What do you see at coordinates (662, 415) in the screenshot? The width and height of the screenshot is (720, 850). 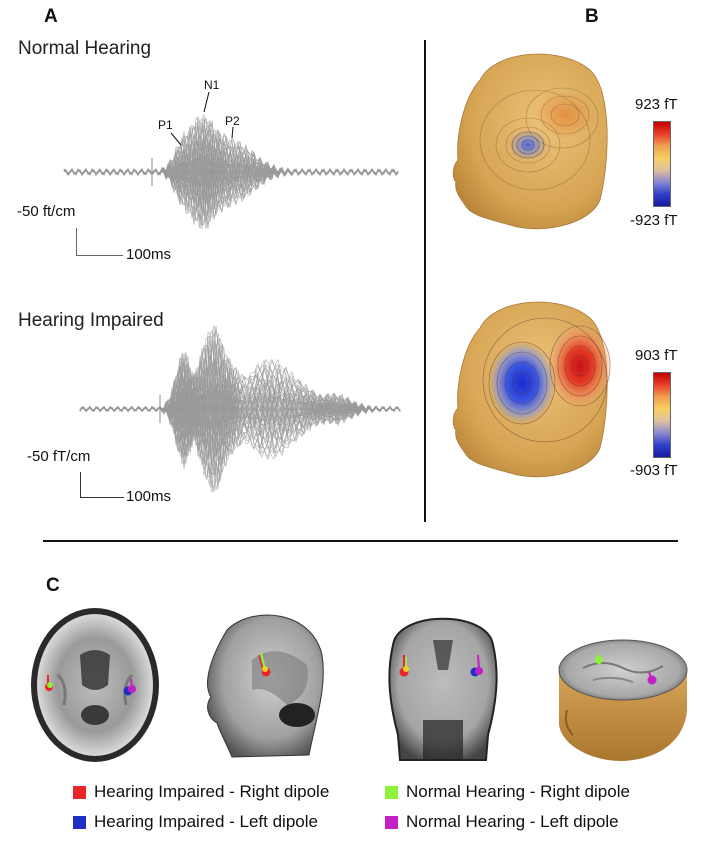 I see `colorbar-impaired` at bounding box center [662, 415].